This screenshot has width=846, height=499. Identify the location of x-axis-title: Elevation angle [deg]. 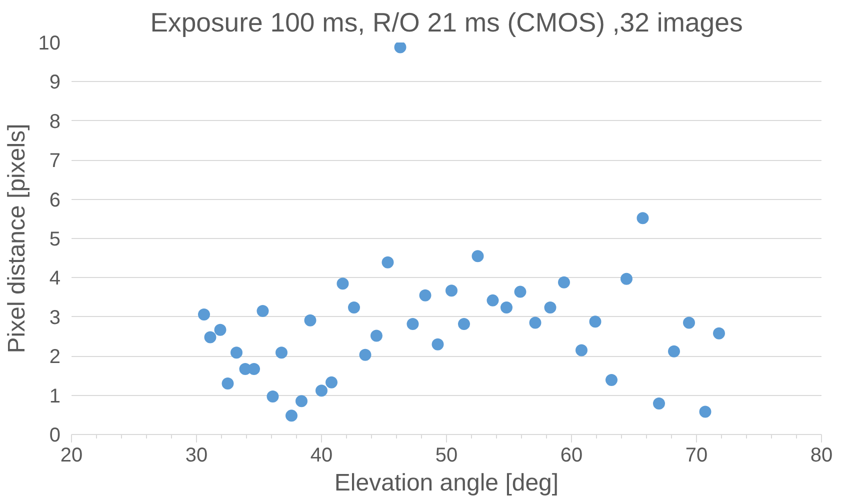
(446, 483).